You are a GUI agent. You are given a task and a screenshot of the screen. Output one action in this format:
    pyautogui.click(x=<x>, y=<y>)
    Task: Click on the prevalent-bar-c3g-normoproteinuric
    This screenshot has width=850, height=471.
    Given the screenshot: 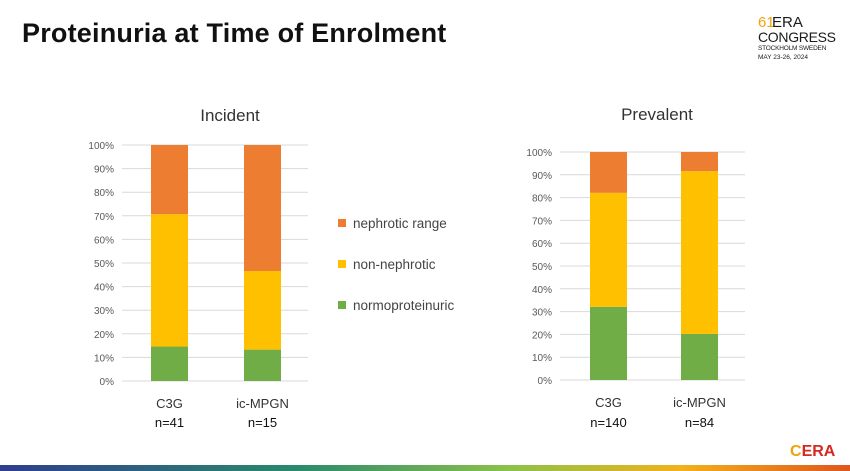 What is the action you would take?
    pyautogui.click(x=608, y=343)
    